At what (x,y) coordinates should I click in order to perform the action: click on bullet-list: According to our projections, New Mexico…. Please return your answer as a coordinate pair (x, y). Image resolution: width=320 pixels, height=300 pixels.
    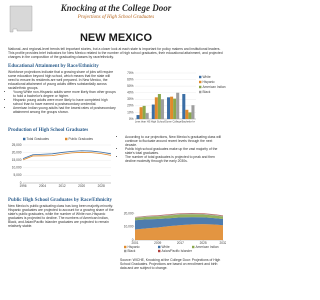
    Looking at the image, I should click on (172, 149).